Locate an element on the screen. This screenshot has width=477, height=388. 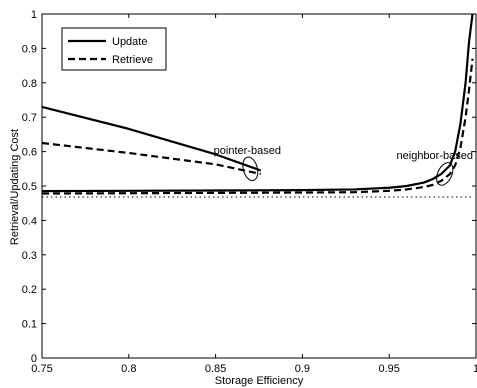
x-axis-title: Storage Efficiency is located at coordinates (259, 381).